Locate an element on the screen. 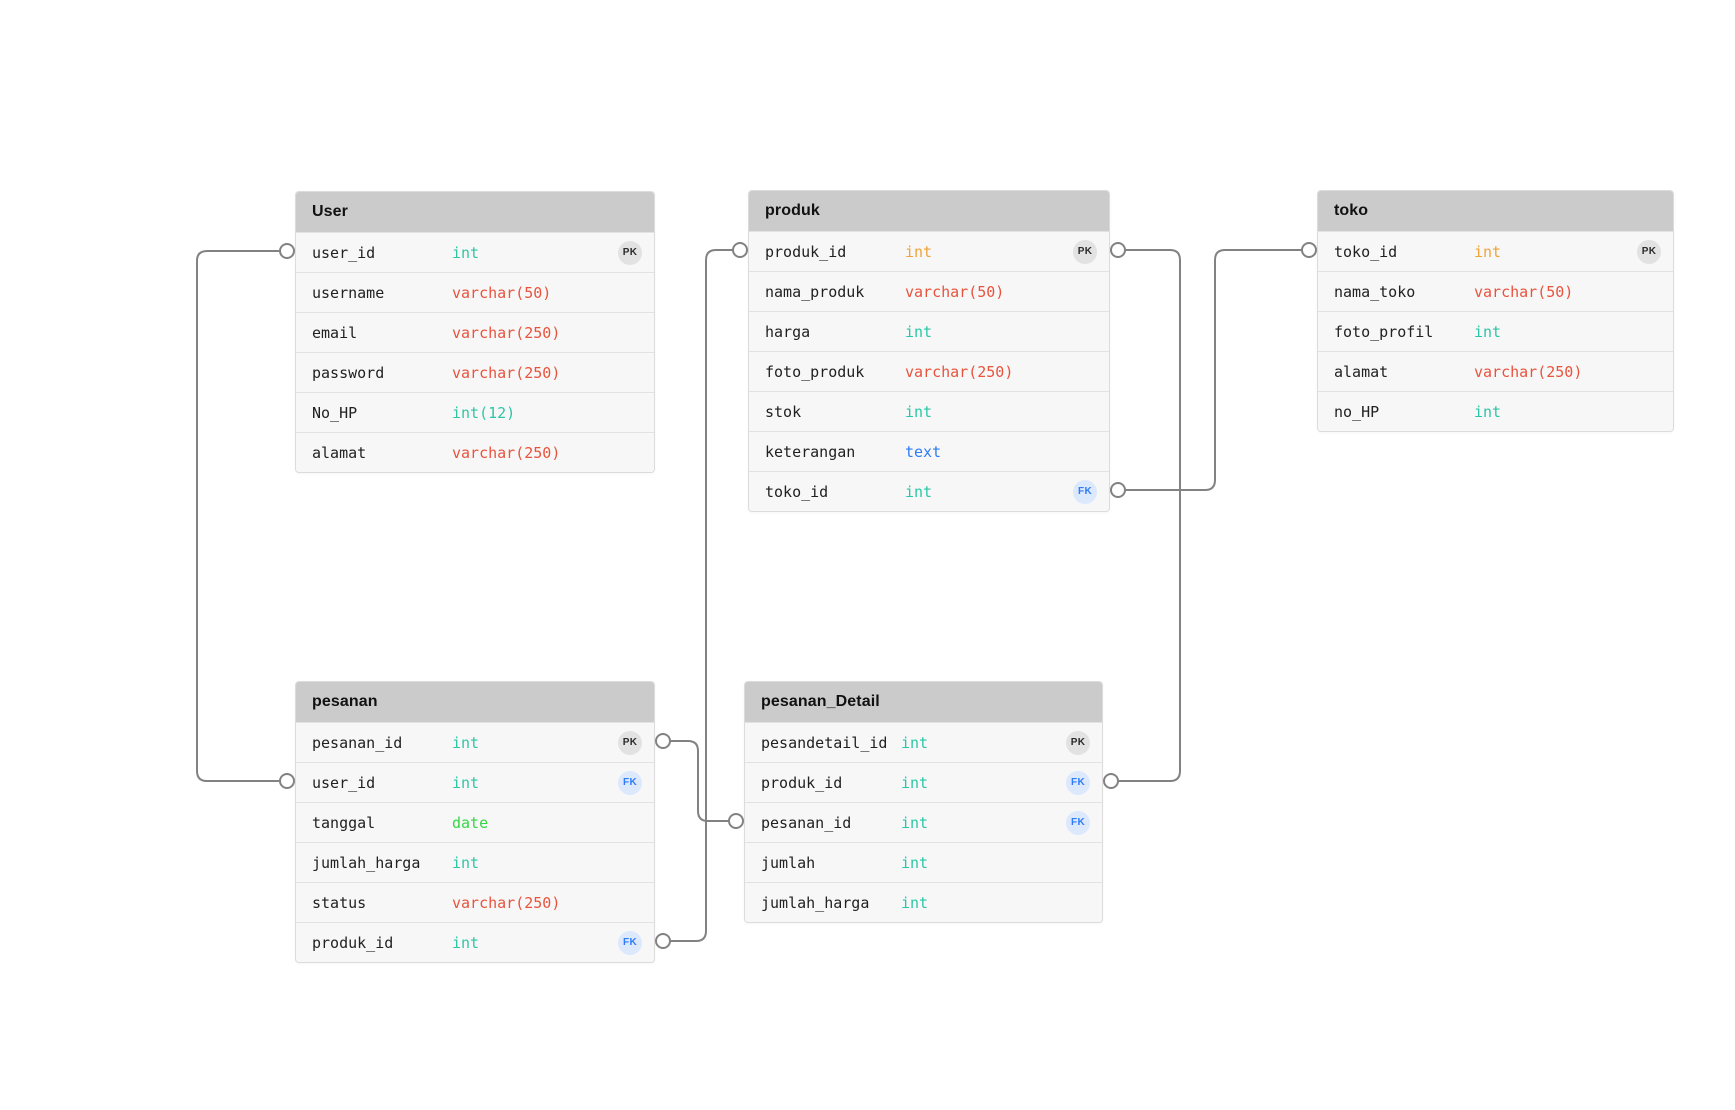 This screenshot has height=1110, width=1735. table-title: pesanan is located at coordinates (345, 701).